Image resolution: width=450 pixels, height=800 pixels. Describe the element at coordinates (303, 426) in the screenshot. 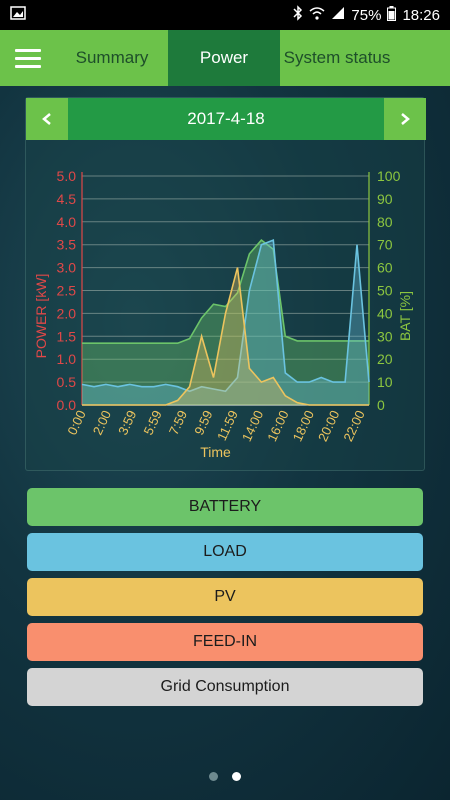

I see `x-tick-label: 18:00` at that location.